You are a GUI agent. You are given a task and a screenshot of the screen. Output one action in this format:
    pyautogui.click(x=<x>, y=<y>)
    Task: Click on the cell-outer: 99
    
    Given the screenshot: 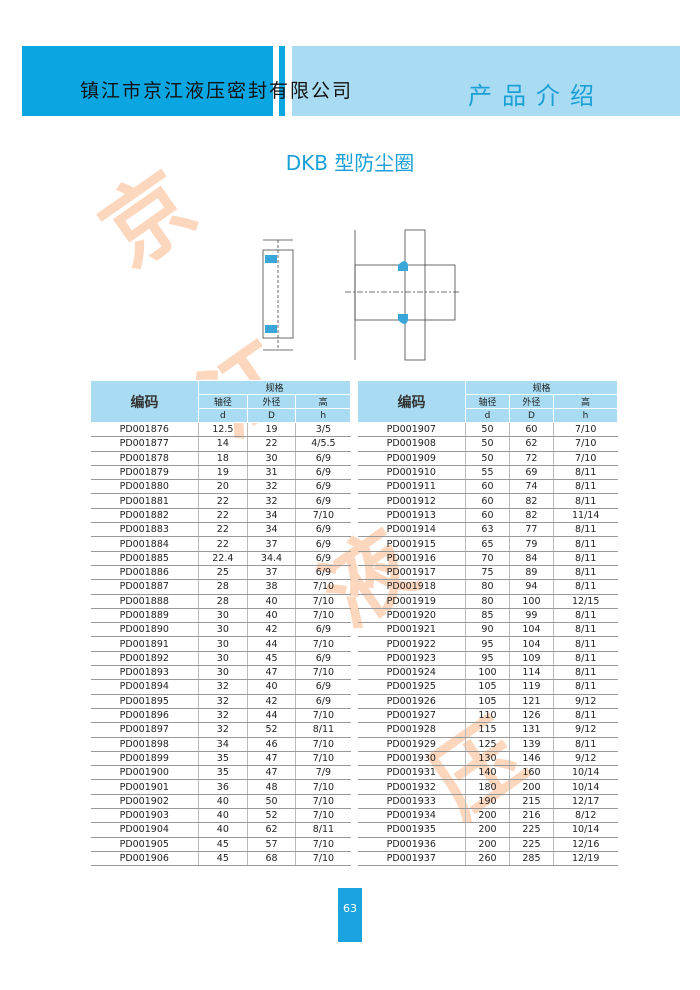 What is the action you would take?
    pyautogui.click(x=531, y=616)
    